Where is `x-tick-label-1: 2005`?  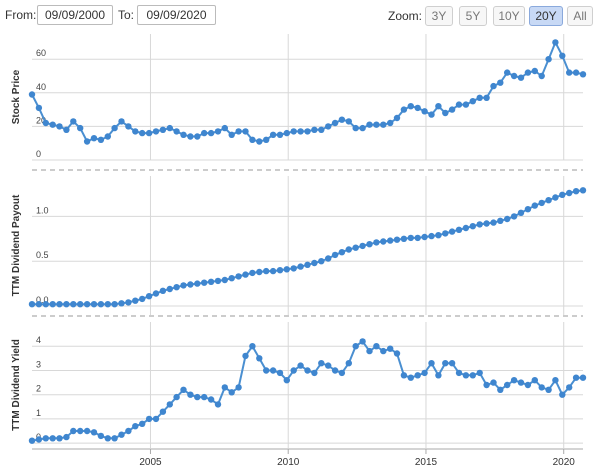
x-tick-label-1: 2005 is located at coordinates (150, 462).